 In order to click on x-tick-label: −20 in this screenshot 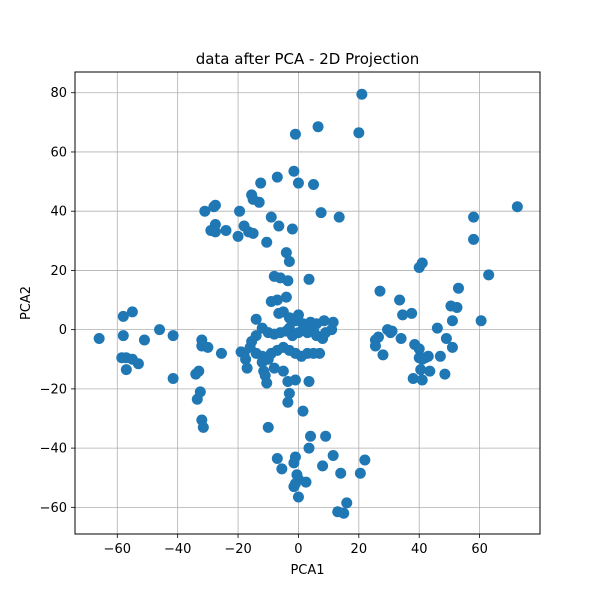, I will do `click(237, 549)`.